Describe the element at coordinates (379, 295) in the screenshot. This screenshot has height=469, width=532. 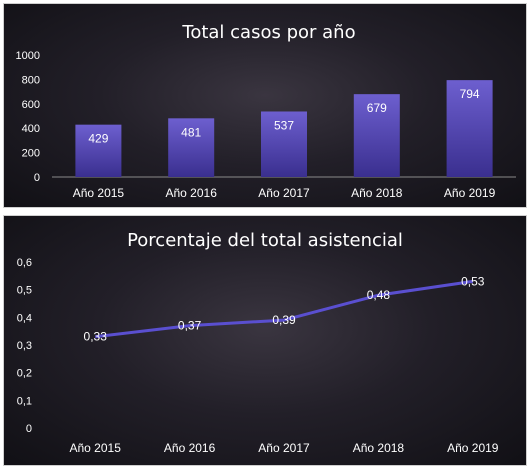
I see `line-data-label: 0,48` at that location.